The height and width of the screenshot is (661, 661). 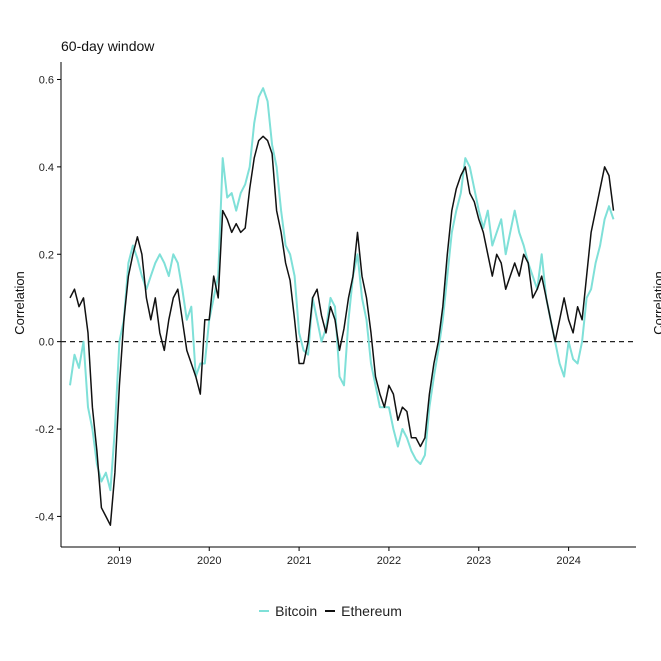 I want to click on x-tick-label: 2022, so click(x=389, y=561).